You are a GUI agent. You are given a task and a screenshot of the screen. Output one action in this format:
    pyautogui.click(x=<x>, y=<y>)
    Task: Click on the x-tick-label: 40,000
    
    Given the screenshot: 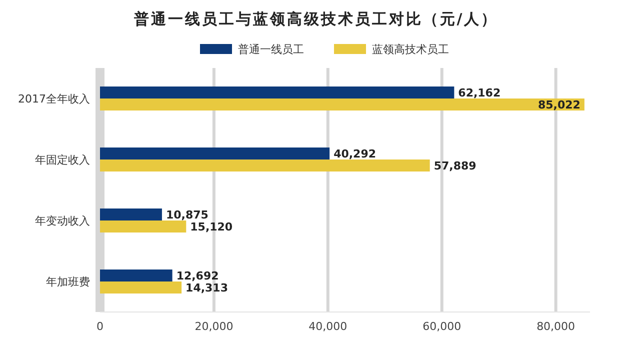 What is the action you would take?
    pyautogui.click(x=328, y=326)
    